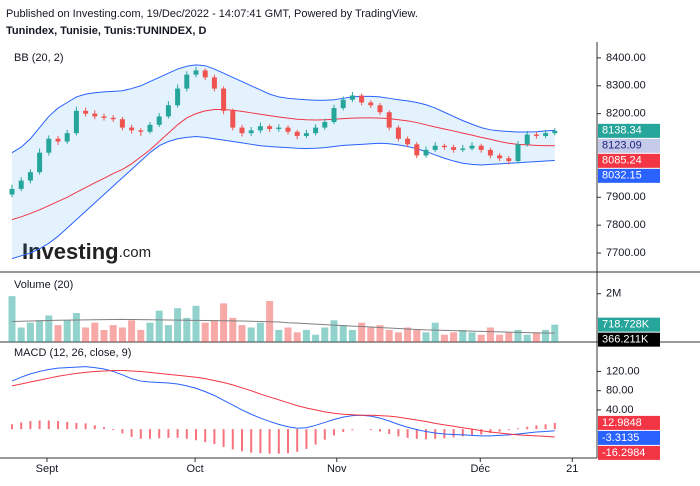  What do you see at coordinates (622, 131) in the screenshot?
I see `price-tag-label: 8138.34` at bounding box center [622, 131].